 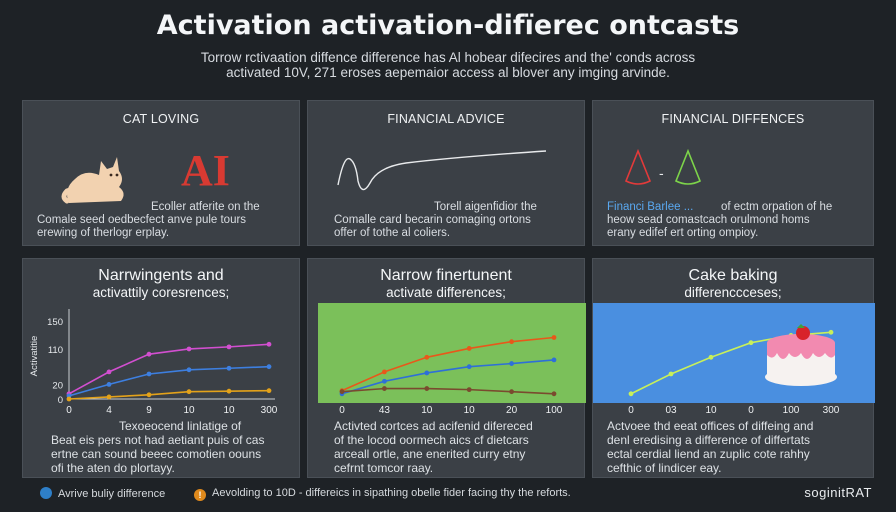 What do you see at coordinates (683, 233) in the screenshot?
I see `panel-body-line: erany edifef ert orting ompioy.` at bounding box center [683, 233].